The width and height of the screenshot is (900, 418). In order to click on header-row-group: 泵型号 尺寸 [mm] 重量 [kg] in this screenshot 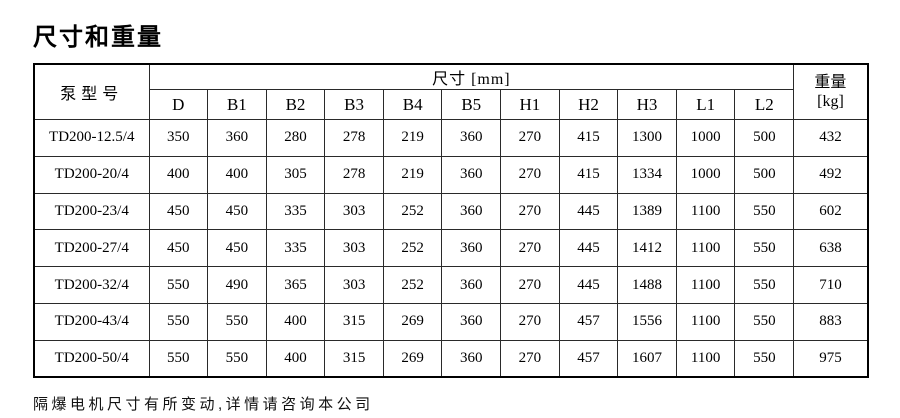, I will do `click(451, 91)`.